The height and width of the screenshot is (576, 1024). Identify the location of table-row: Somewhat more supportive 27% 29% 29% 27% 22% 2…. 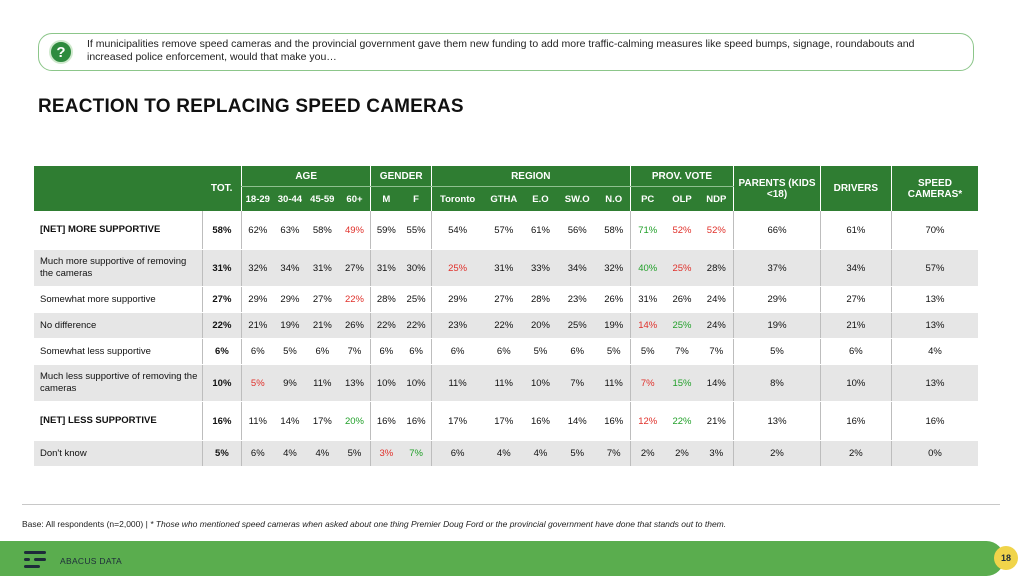
(506, 299).